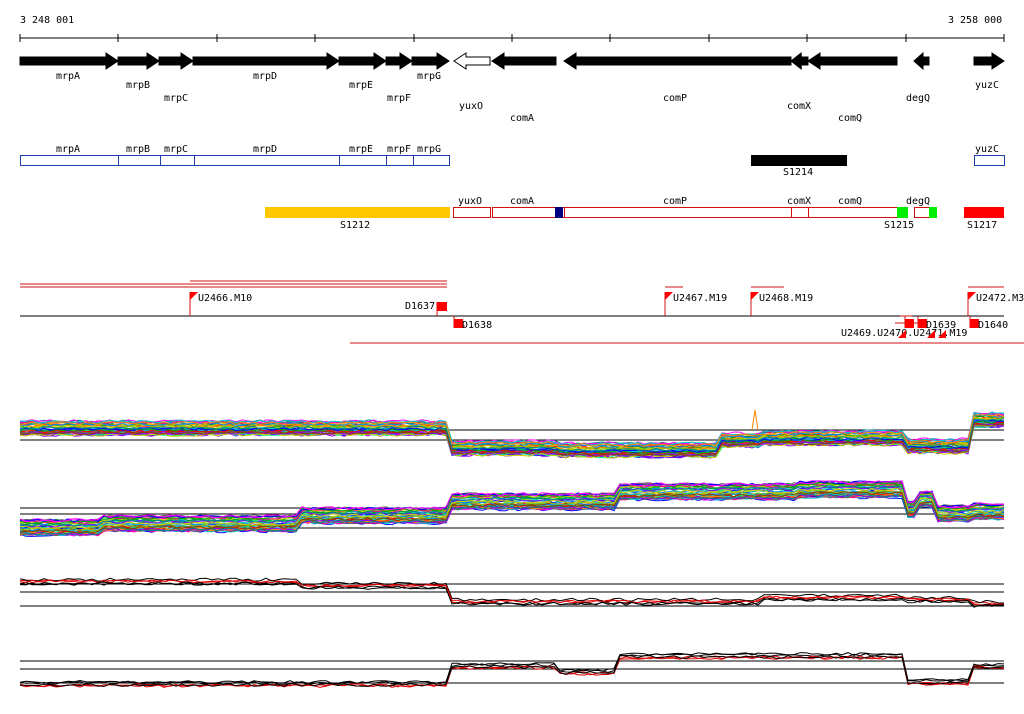 The width and height of the screenshot is (1024, 714). I want to click on gene-arrow-yuzc, so click(989, 61).